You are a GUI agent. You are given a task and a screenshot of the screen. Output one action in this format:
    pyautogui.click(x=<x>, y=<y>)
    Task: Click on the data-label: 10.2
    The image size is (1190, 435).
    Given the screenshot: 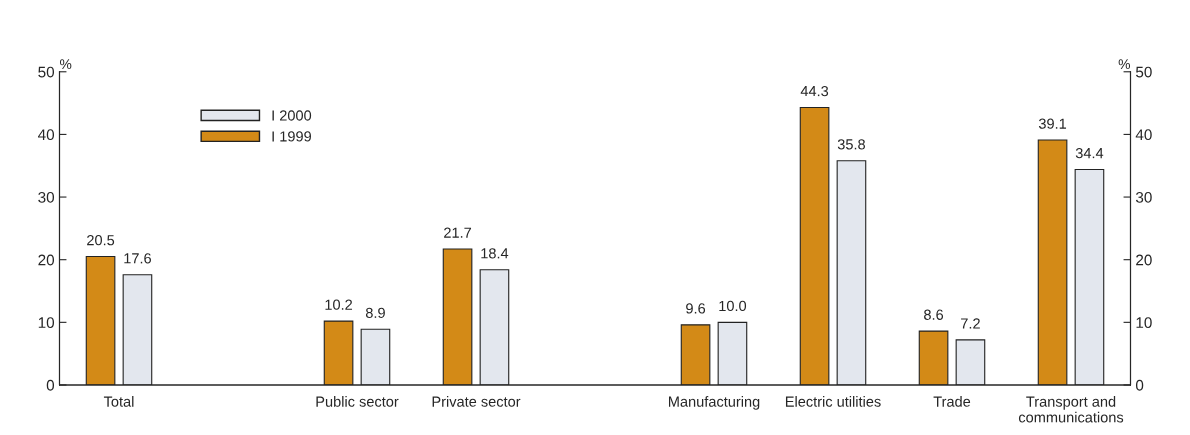 What is the action you would take?
    pyautogui.click(x=339, y=304)
    